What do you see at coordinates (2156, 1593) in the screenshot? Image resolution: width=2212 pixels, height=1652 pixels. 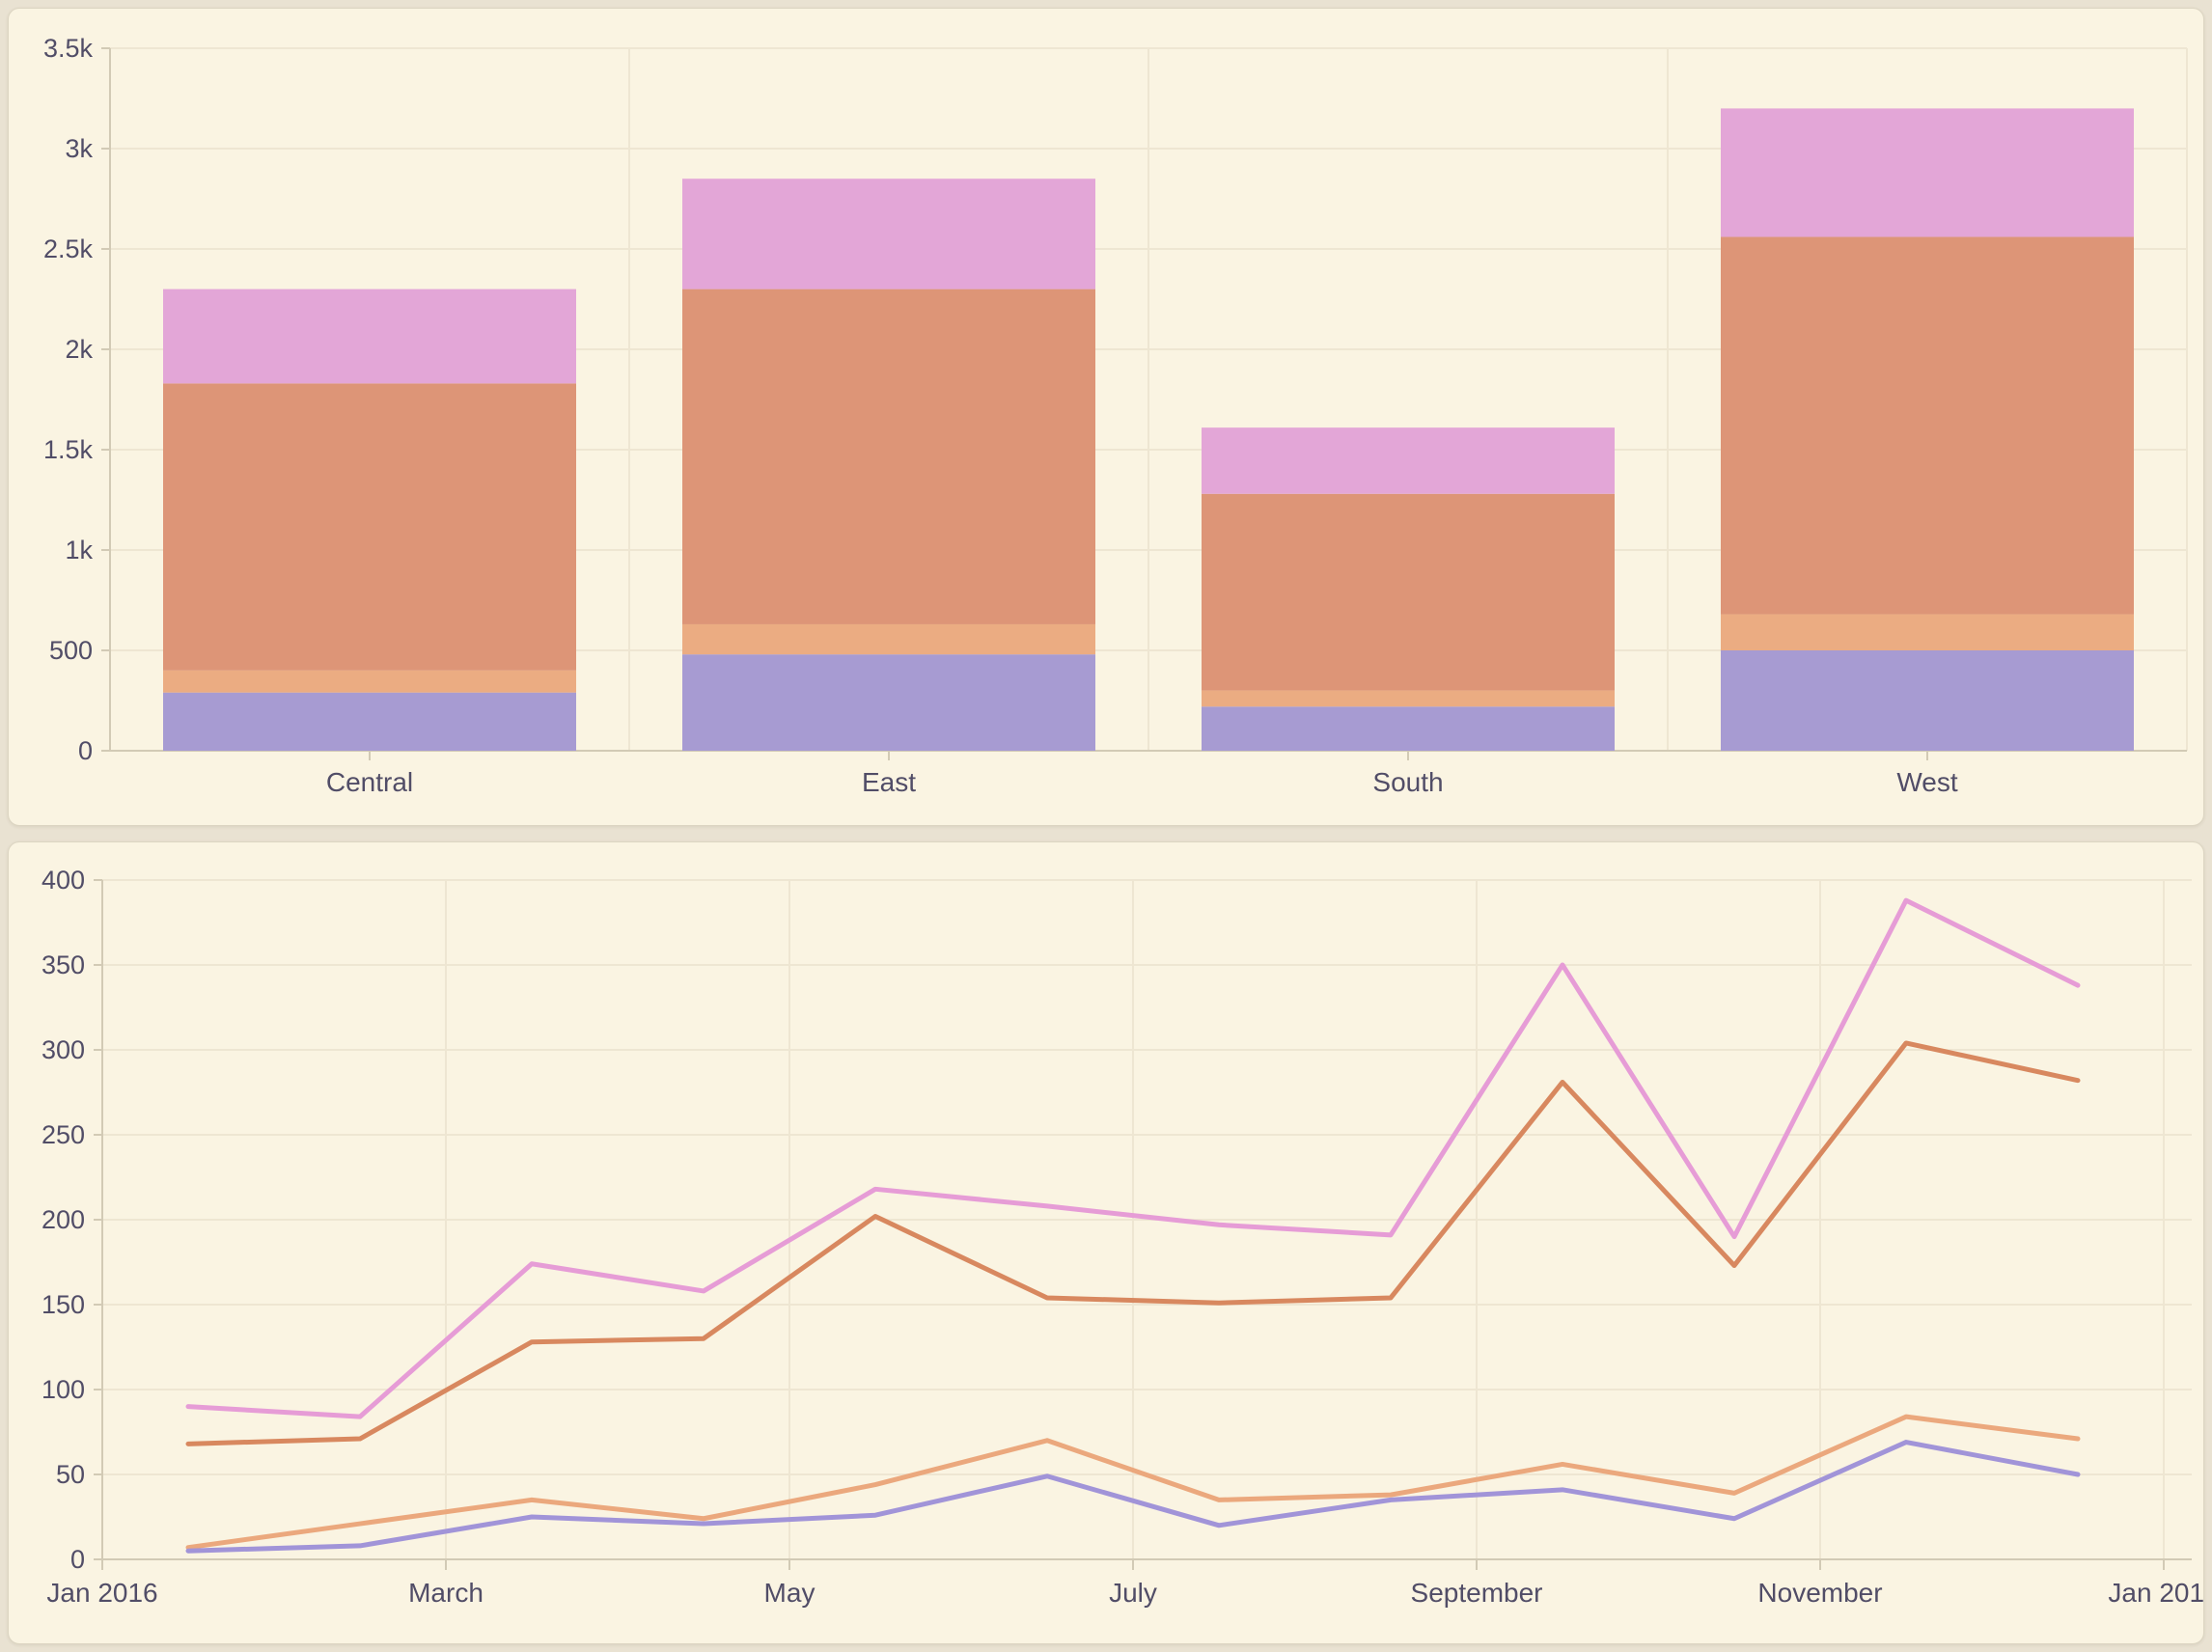 I see `x-axis-tick-label: Jan 2017` at bounding box center [2156, 1593].